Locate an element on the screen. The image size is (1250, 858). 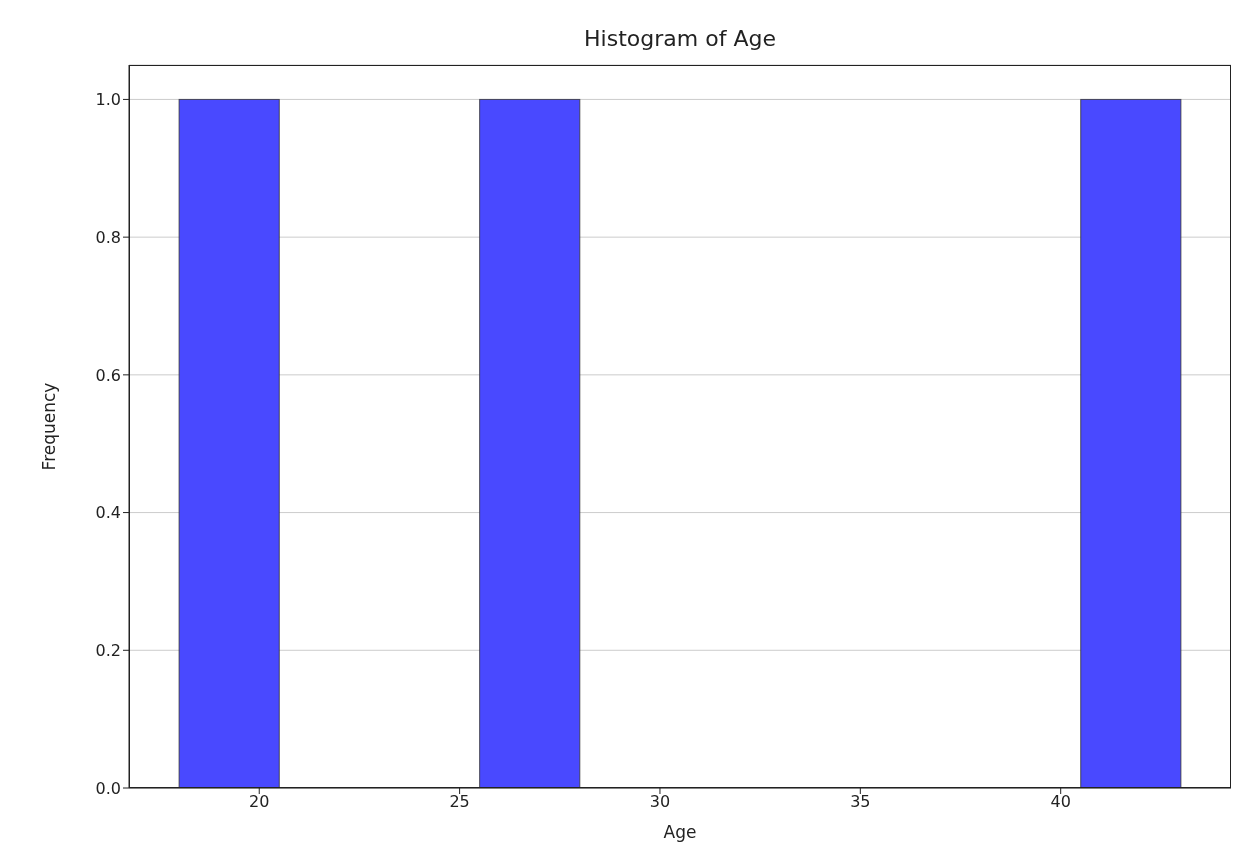
y-tick-label: 0.6 is located at coordinates (108, 375).